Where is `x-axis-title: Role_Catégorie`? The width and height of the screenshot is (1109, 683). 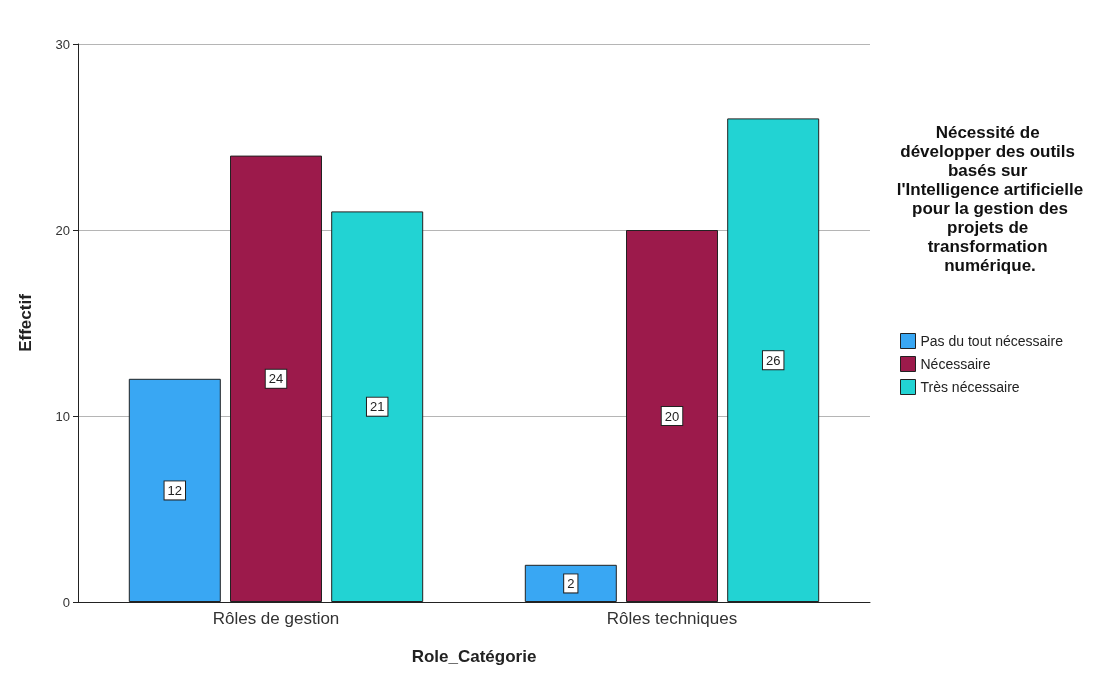
x-axis-title: Role_Catégorie is located at coordinates (474, 656).